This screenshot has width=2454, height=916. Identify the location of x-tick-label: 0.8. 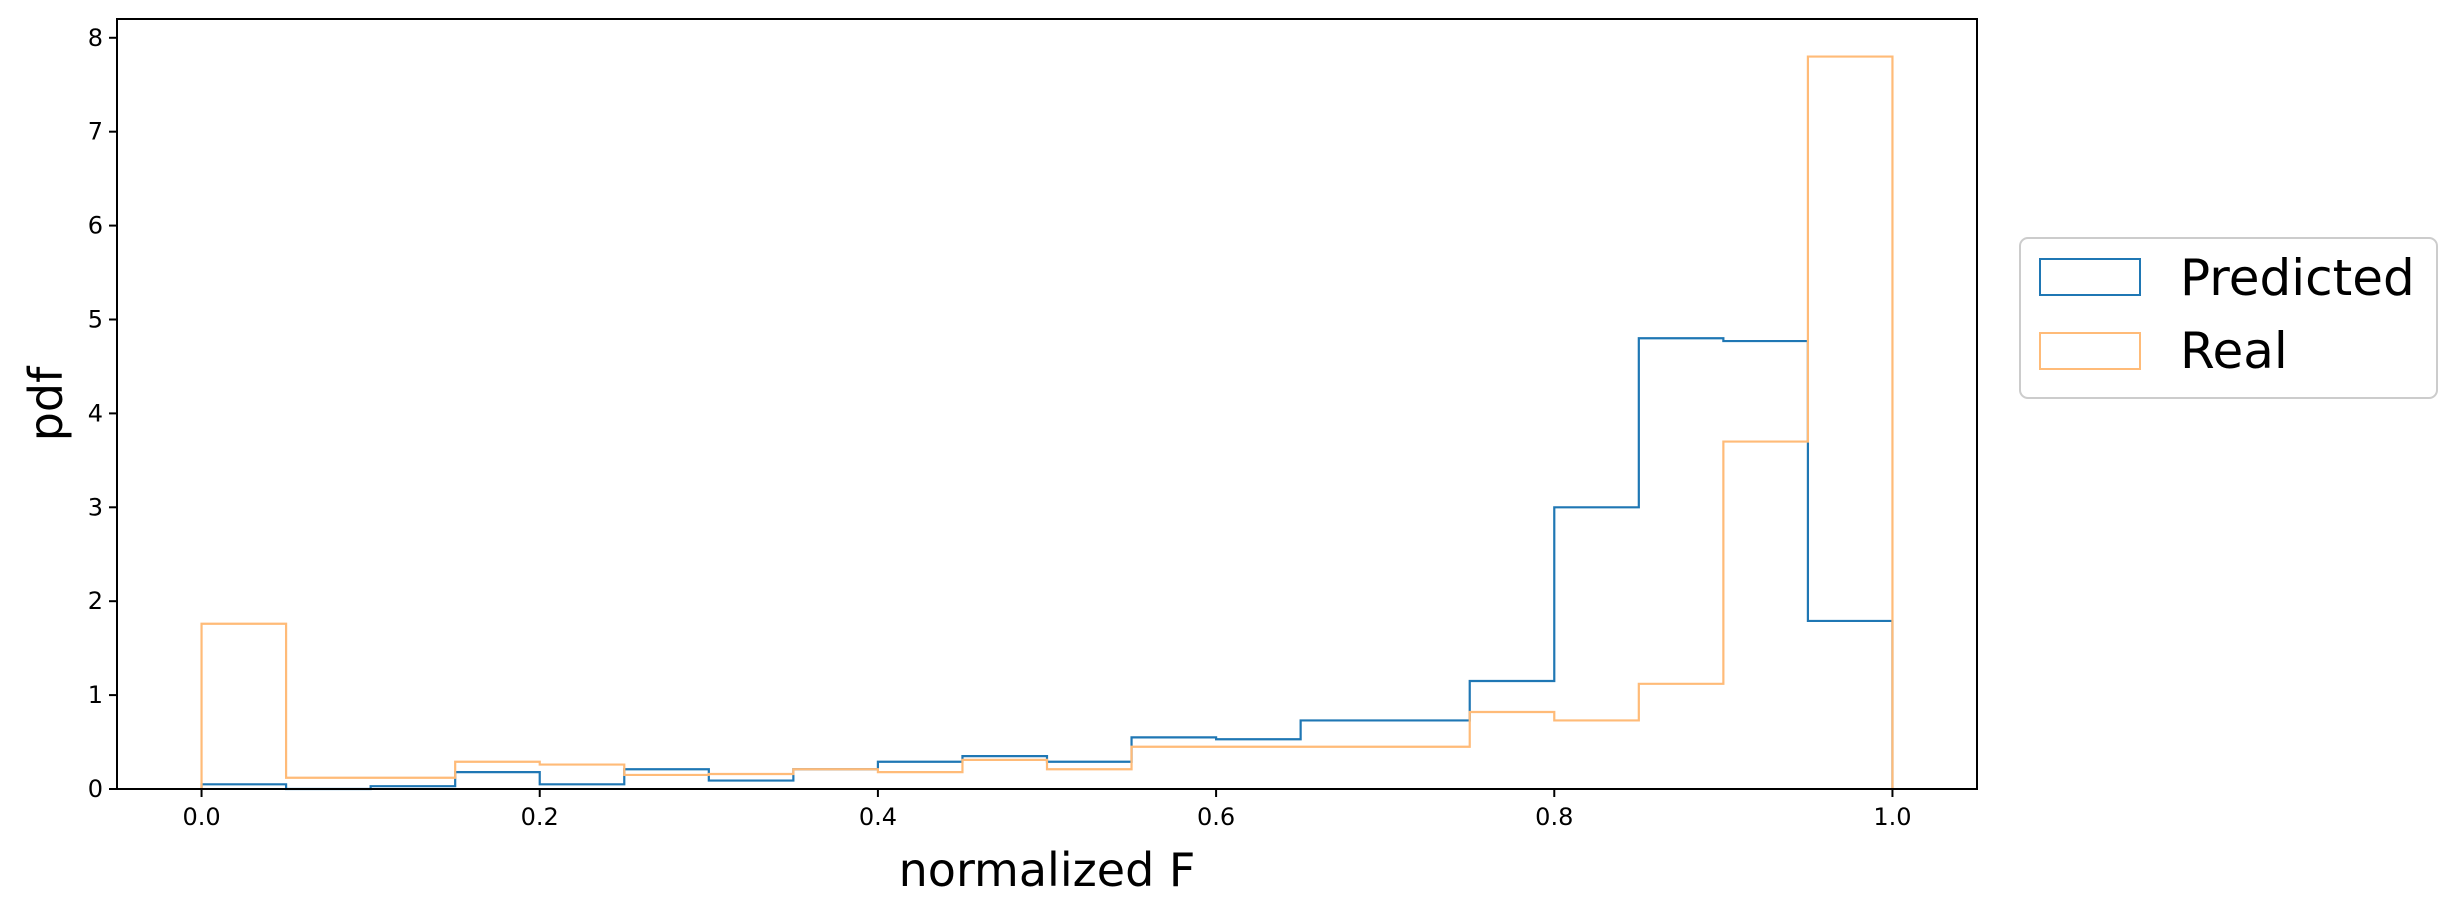
(1554, 817).